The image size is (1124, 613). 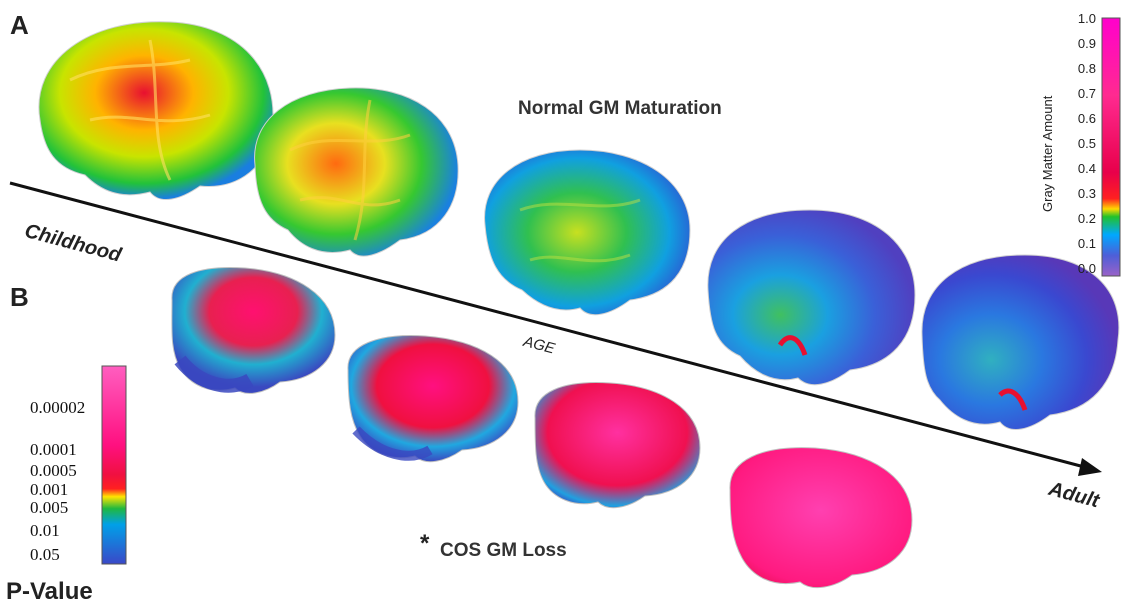 I want to click on cos-gm-title: COS GM Loss, so click(x=503, y=550).